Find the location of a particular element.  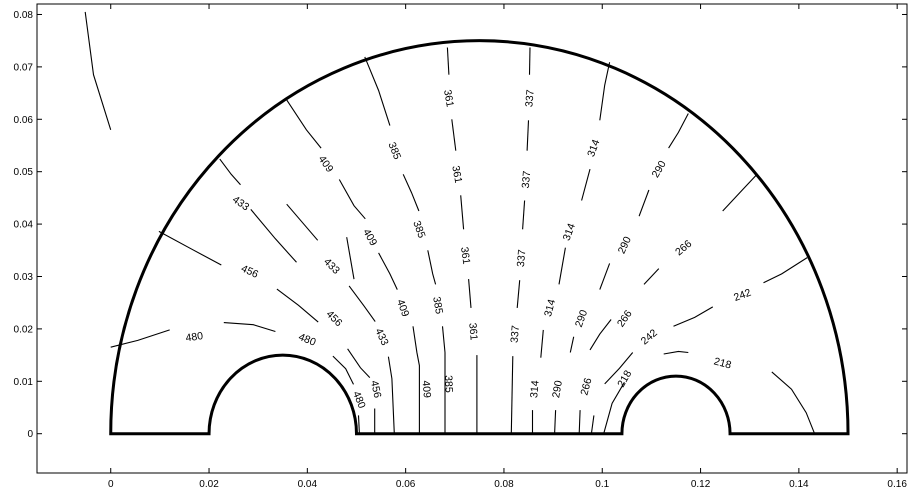

contour-label: 242 is located at coordinates (742, 295).